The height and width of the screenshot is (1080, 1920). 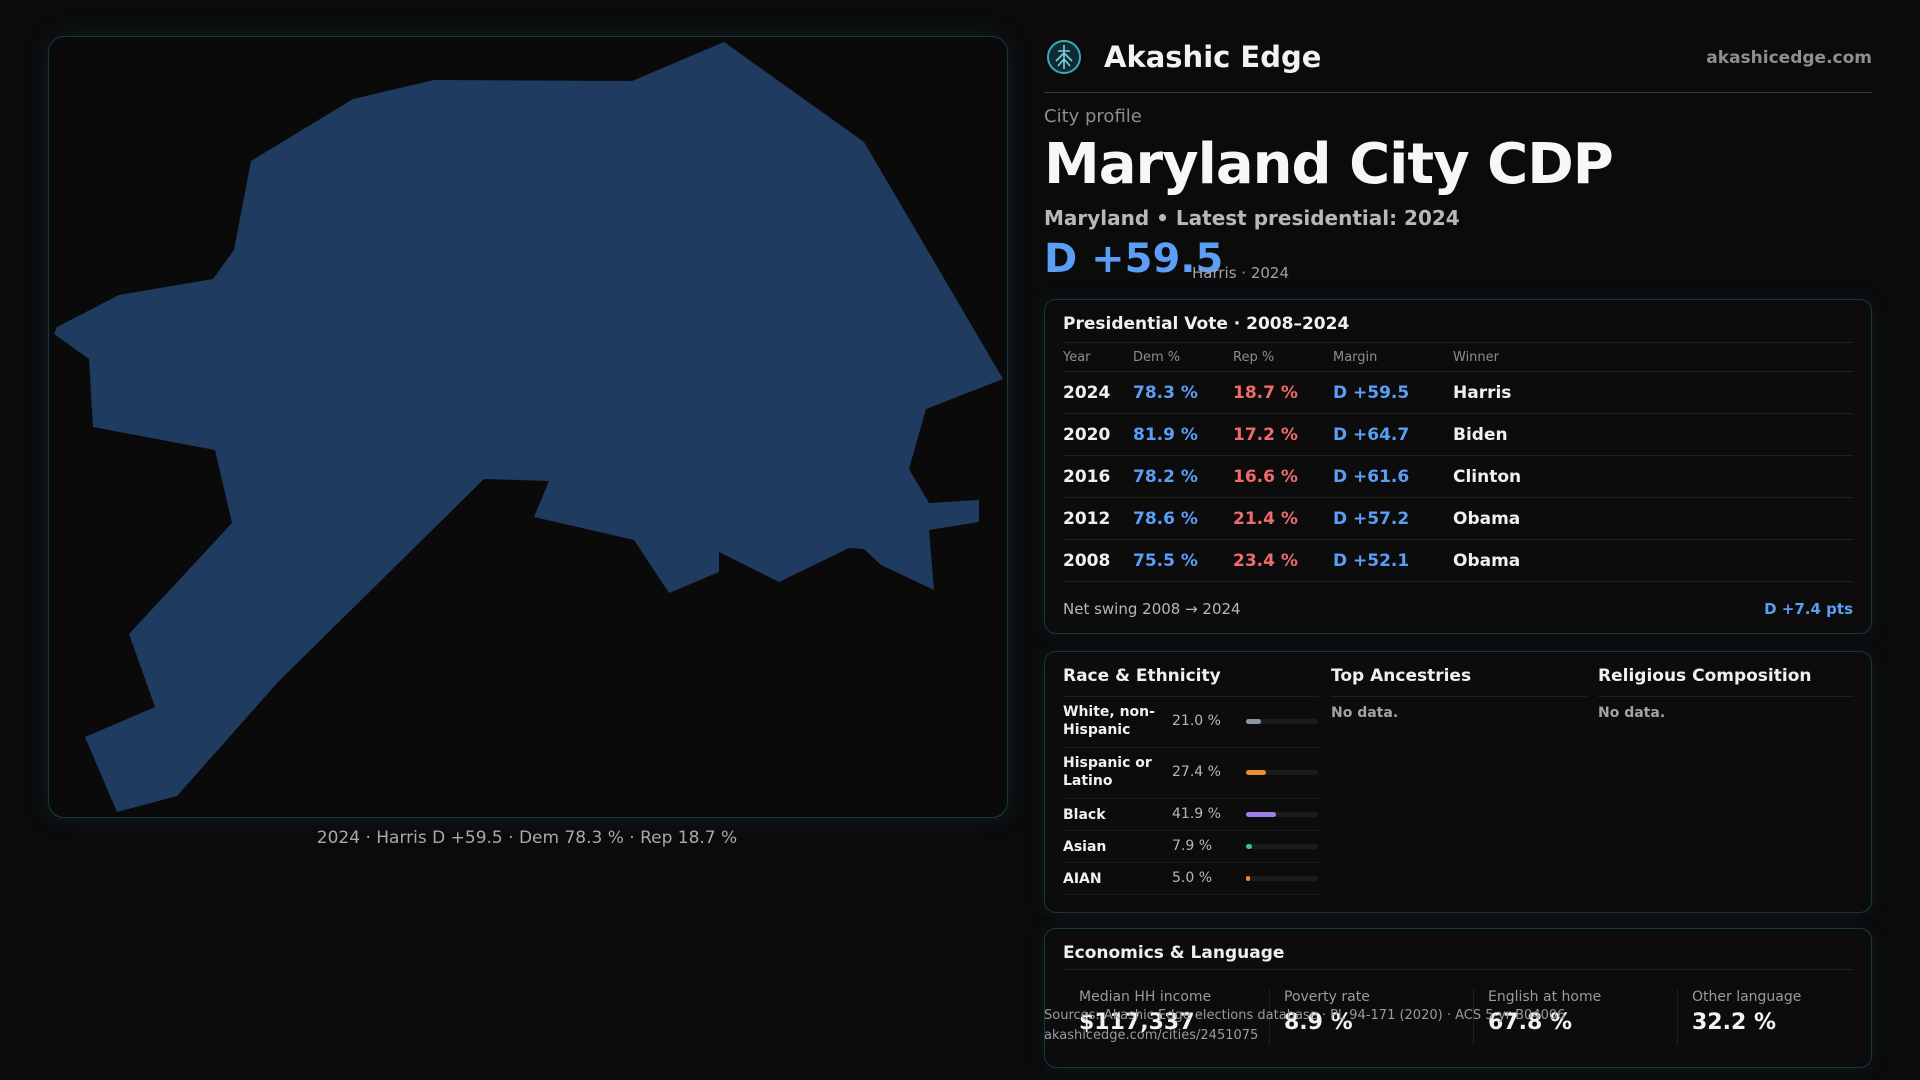 I want to click on cell-rep: 17.2 %, so click(x=1283, y=434).